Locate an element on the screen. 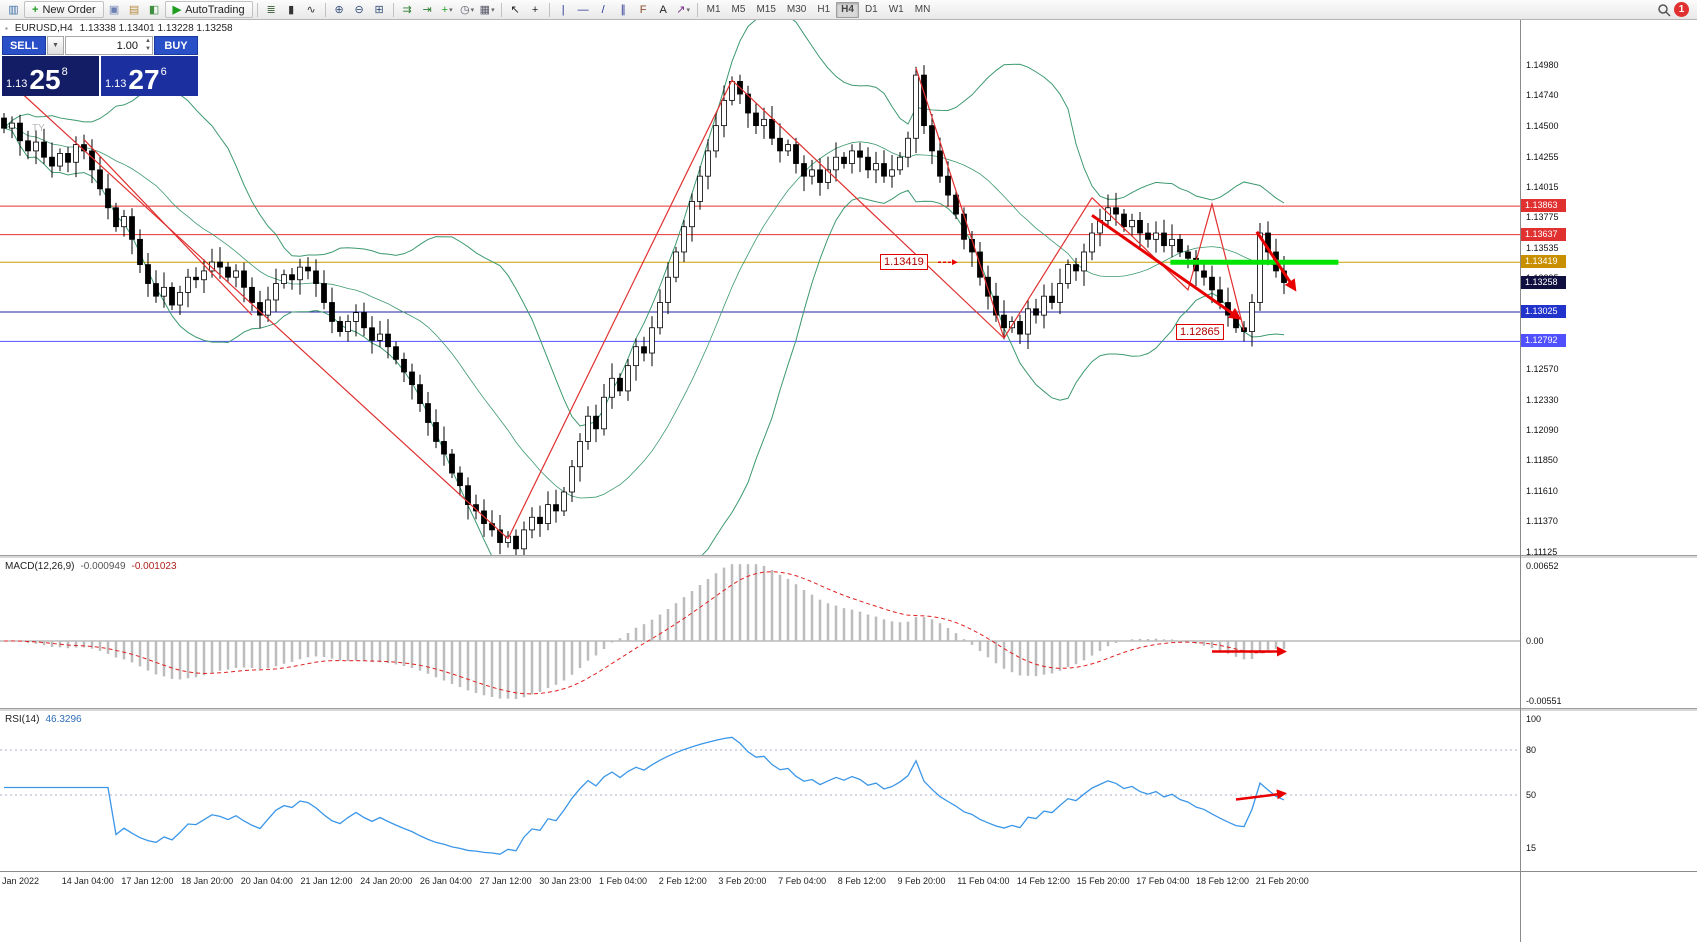  symbol-name: EURUSD,H4 is located at coordinates (43, 28).